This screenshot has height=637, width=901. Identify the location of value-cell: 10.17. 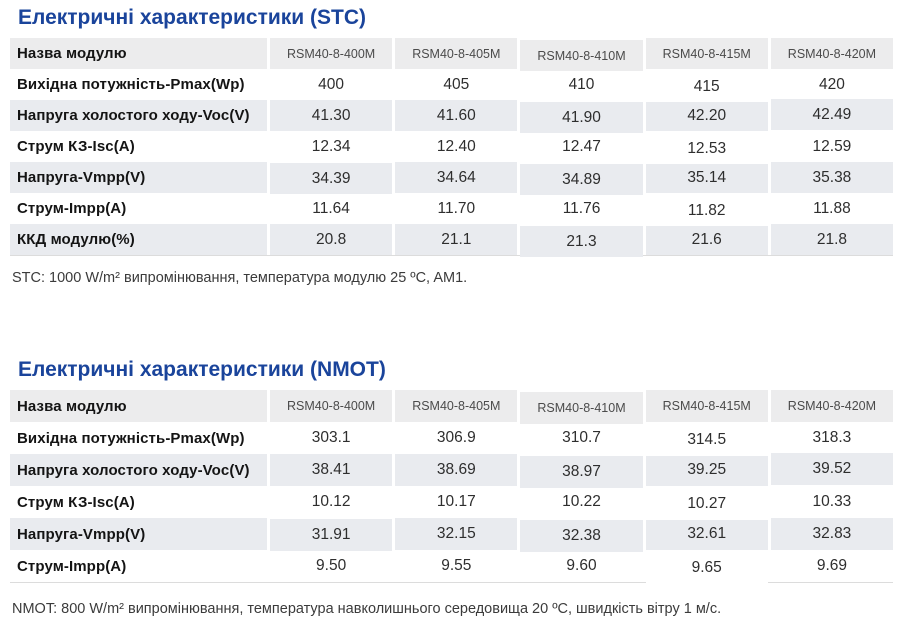
(456, 502).